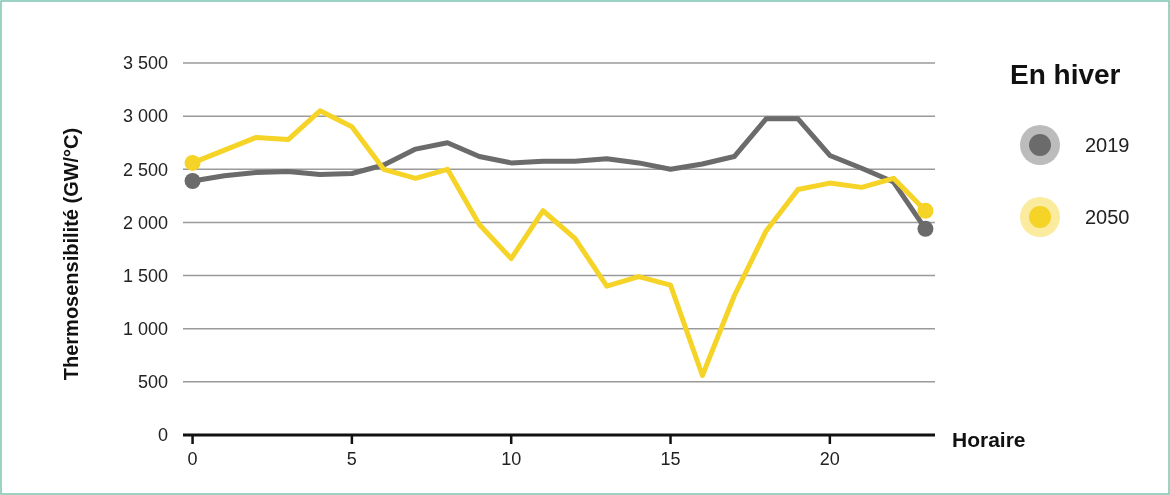  I want to click on x-tick-label: 0, so click(192, 459).